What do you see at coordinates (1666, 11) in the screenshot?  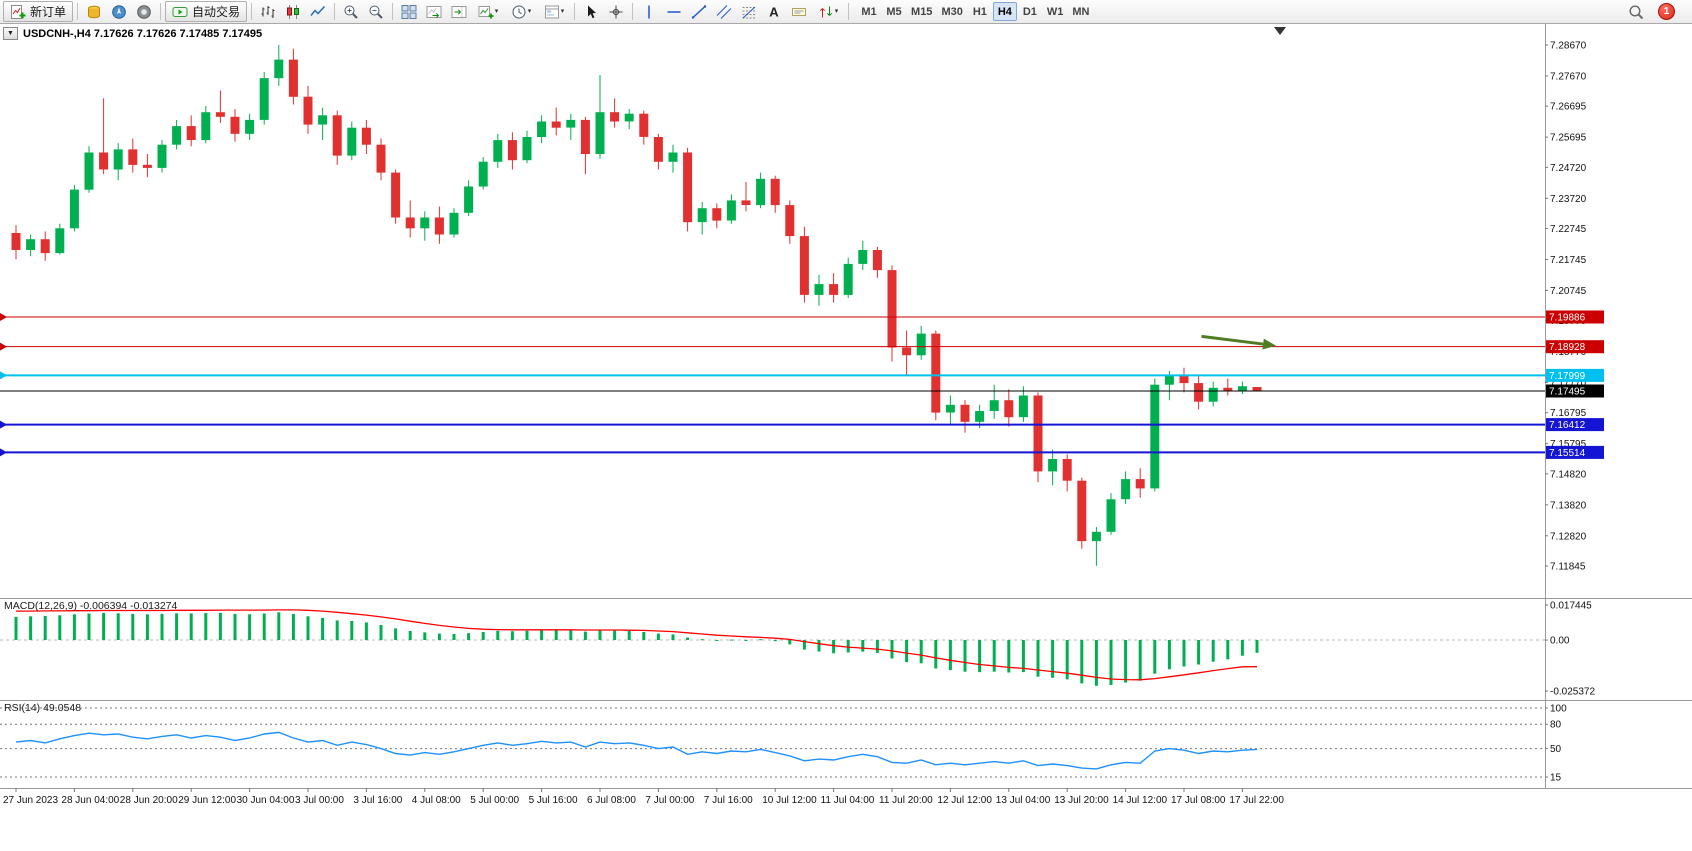 I see `notification-badge: 1` at bounding box center [1666, 11].